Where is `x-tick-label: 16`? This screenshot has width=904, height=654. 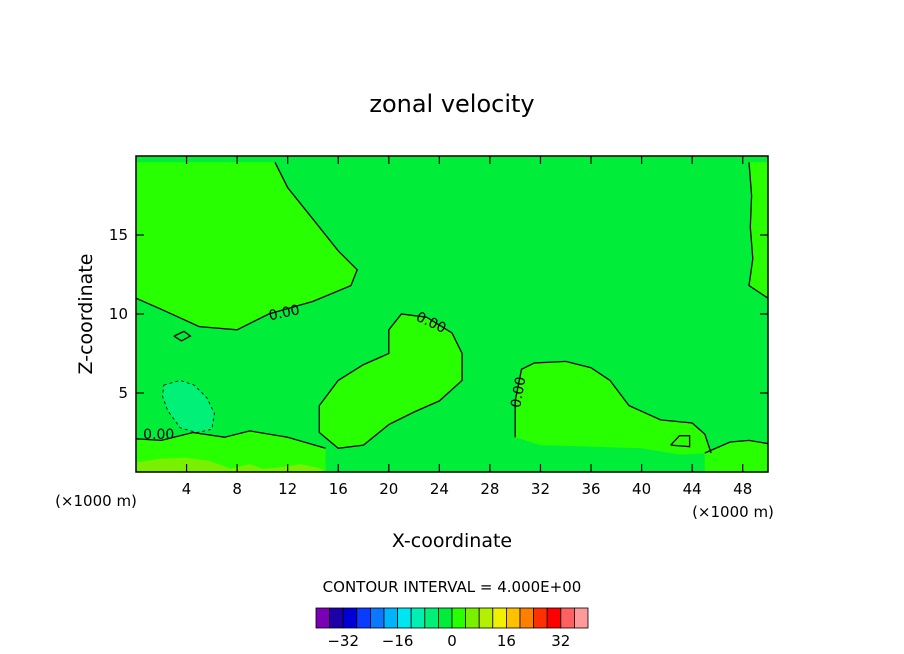 x-tick-label: 16 is located at coordinates (338, 489).